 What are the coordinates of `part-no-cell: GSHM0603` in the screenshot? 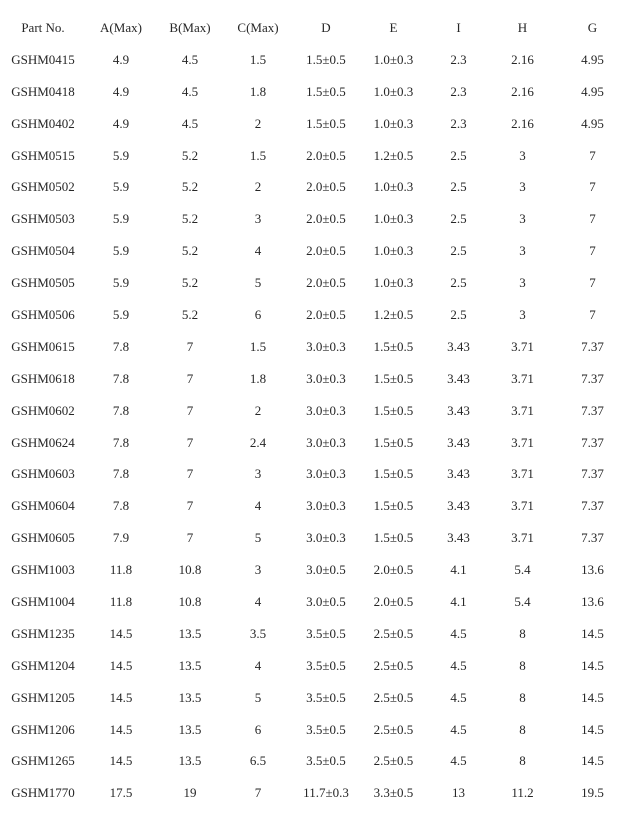 It's located at (43, 474).